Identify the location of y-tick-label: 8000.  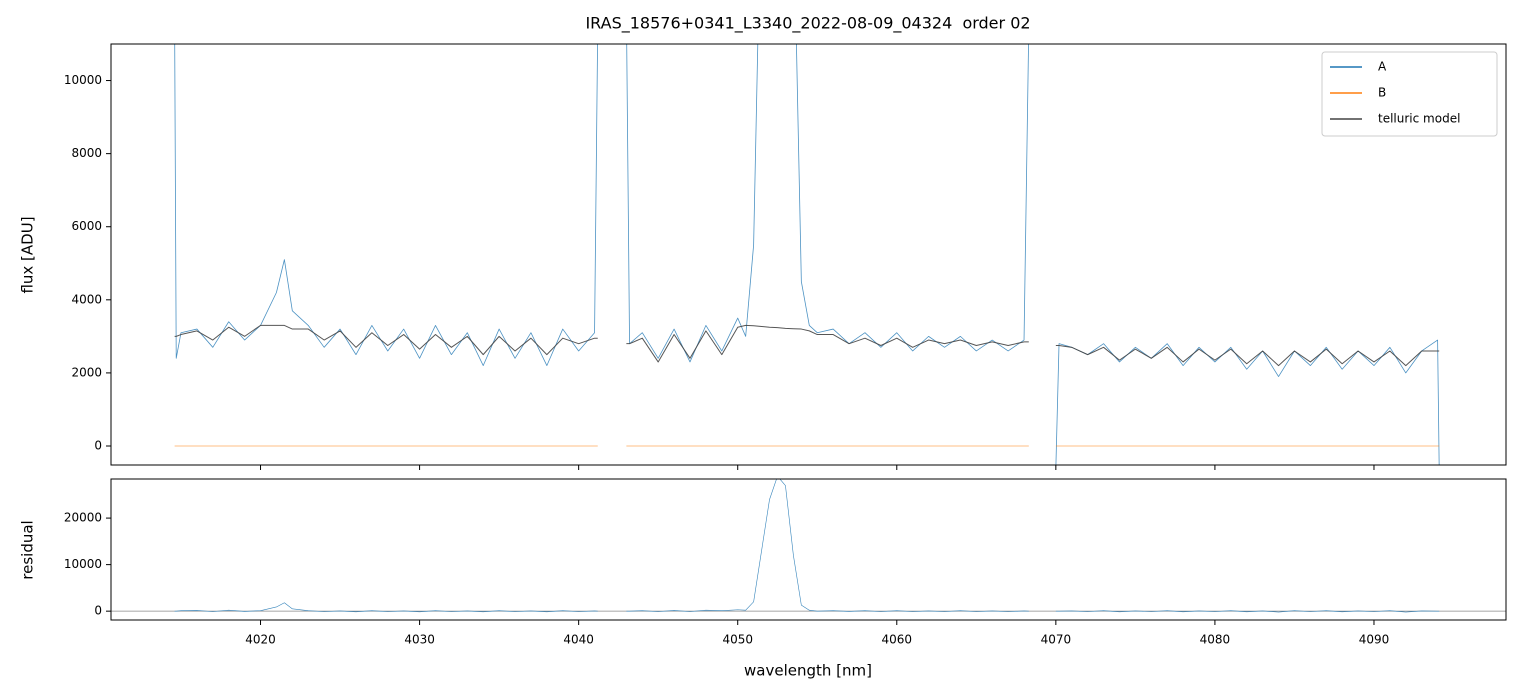
(86, 153).